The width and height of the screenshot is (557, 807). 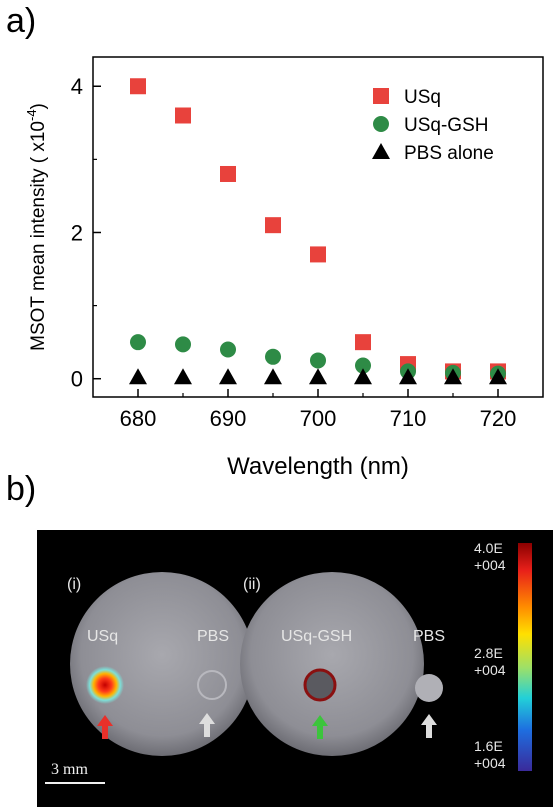 I want to click on panel-b-label: b), so click(x=21, y=489).